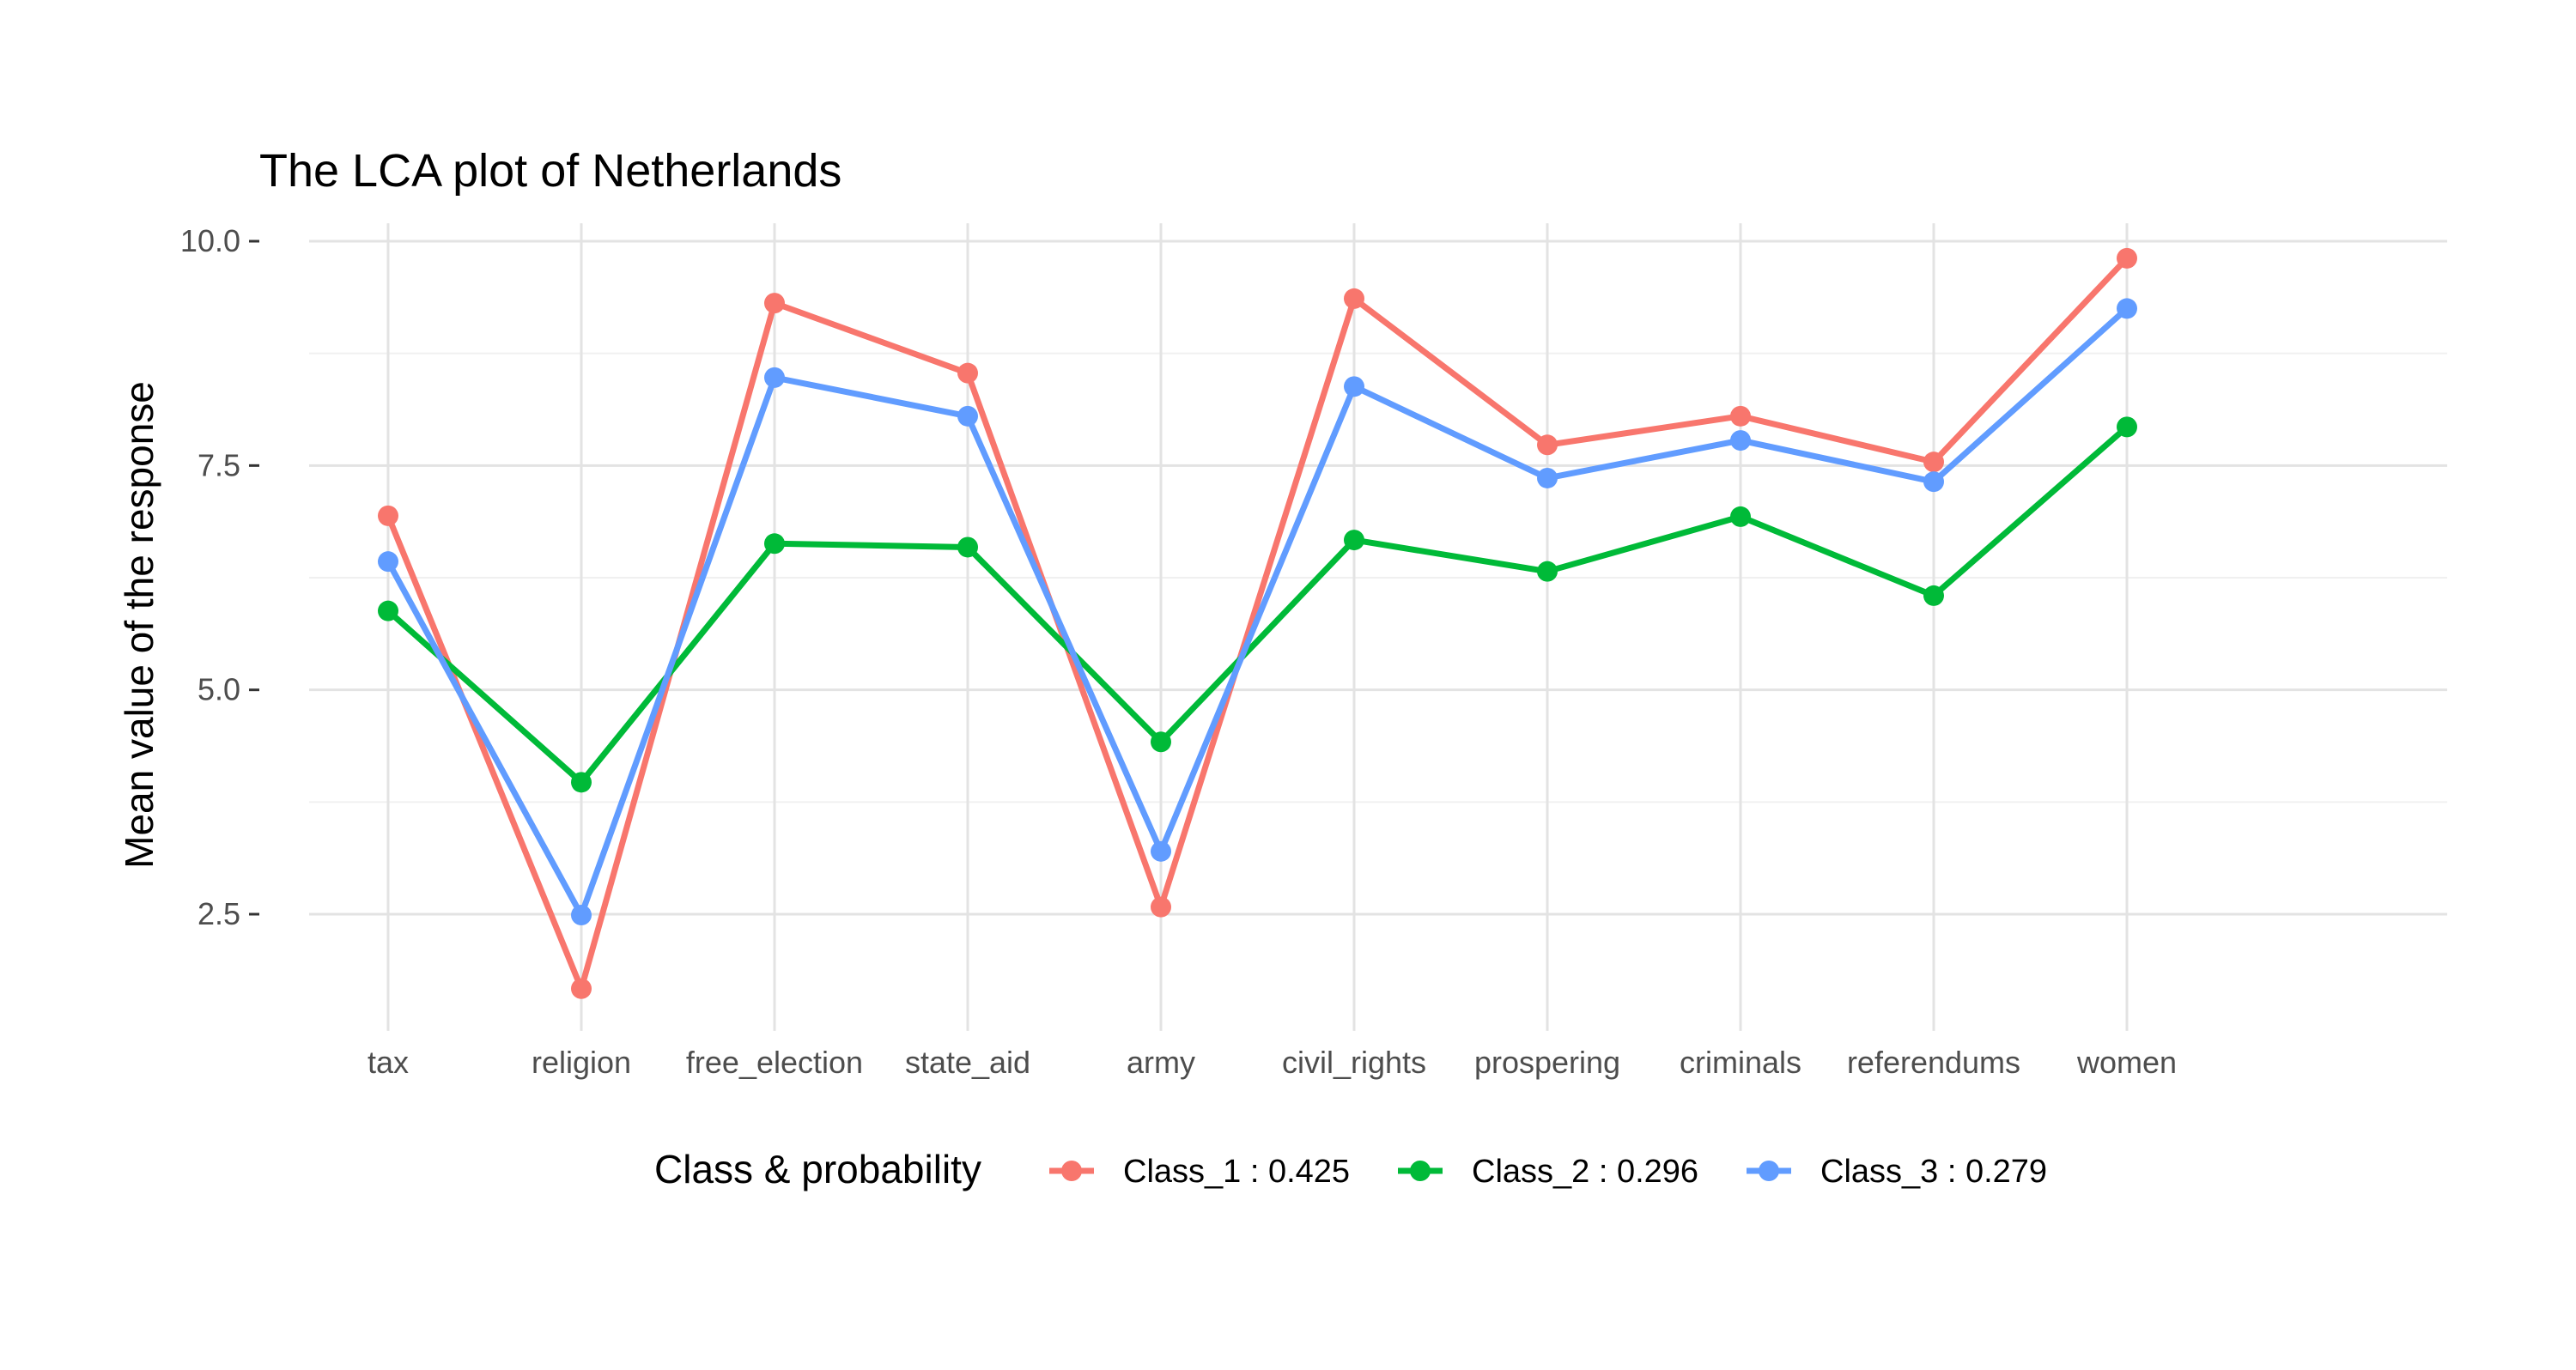 The height and width of the screenshot is (1370, 2576). What do you see at coordinates (1933, 1062) in the screenshot?
I see `x-tick-label: referendums` at bounding box center [1933, 1062].